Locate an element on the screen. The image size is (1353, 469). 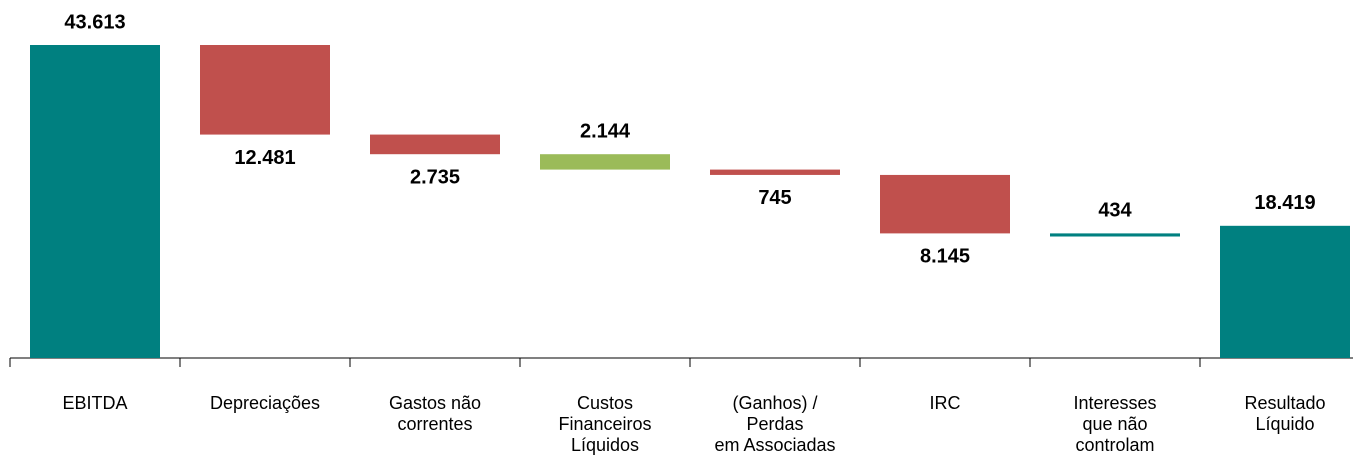
x-tick-label: Interesses que não controlam is located at coordinates (1115, 424).